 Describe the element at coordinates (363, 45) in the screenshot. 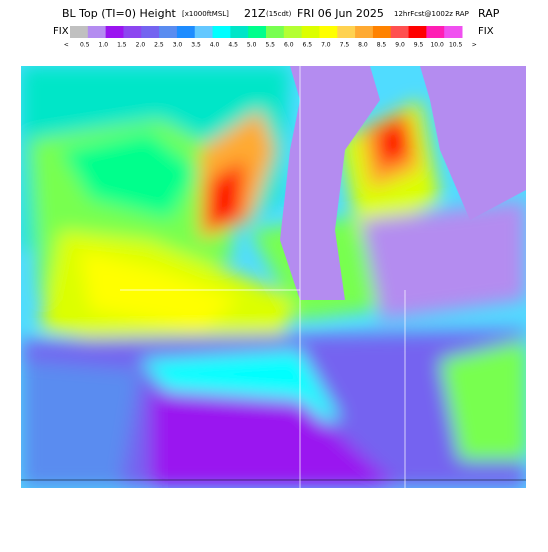

I see `color-bar-label: 8.0` at that location.